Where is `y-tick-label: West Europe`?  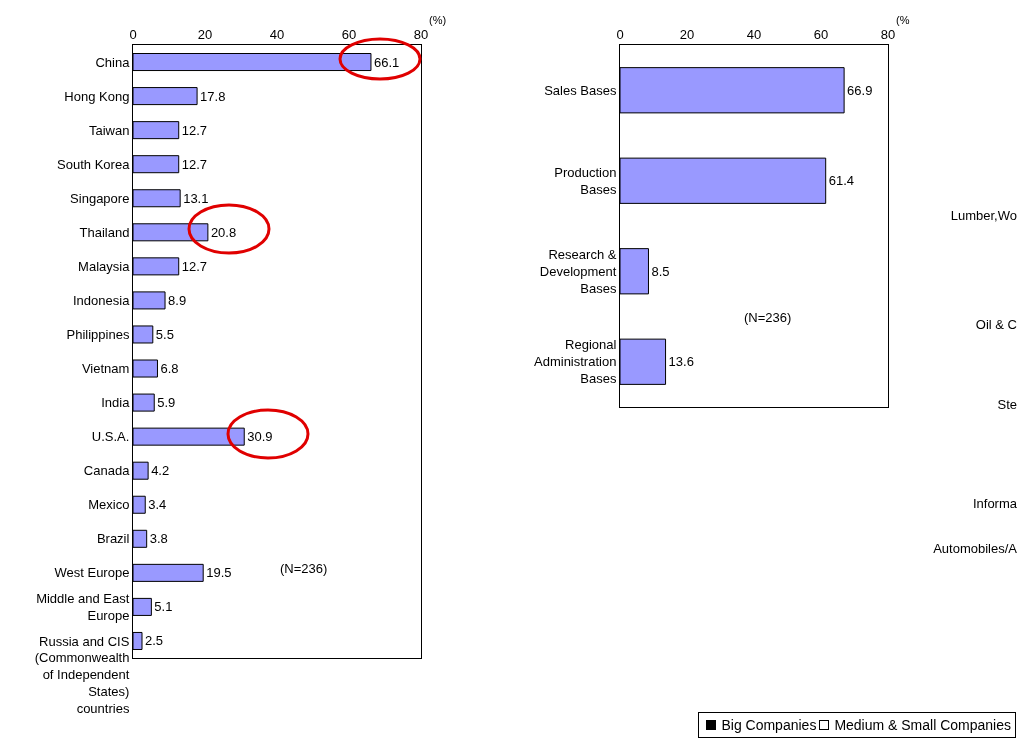
y-tick-label: West Europe is located at coordinates (92, 573).